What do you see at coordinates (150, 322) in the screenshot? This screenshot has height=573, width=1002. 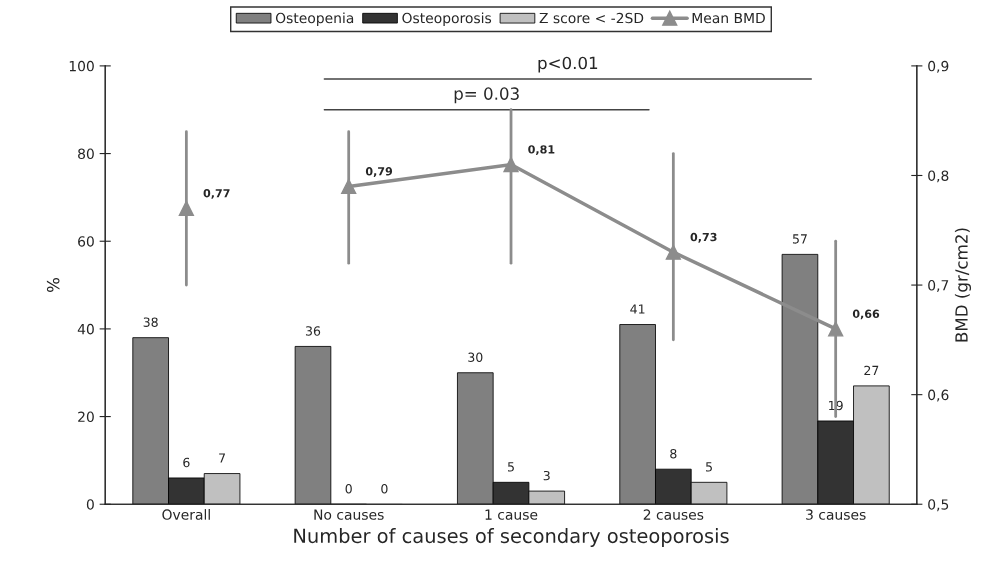 I see `data-label: 38` at bounding box center [150, 322].